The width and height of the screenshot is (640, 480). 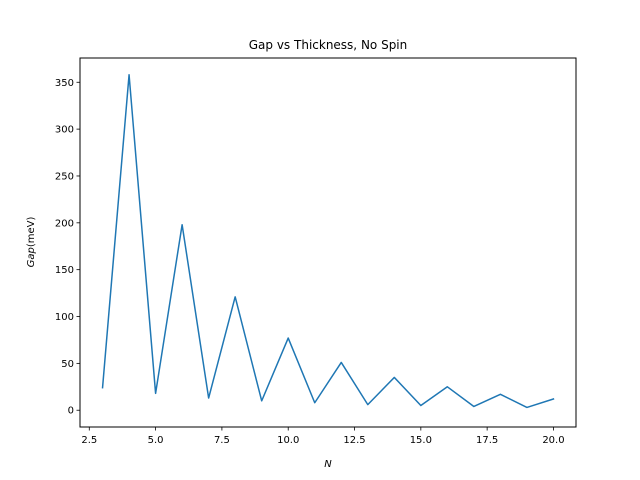 What do you see at coordinates (323, 436) in the screenshot?
I see `x-axis-ticks: 2.5 5.0 7.5 10.0 12.5 15.0 17.5 20.0` at bounding box center [323, 436].